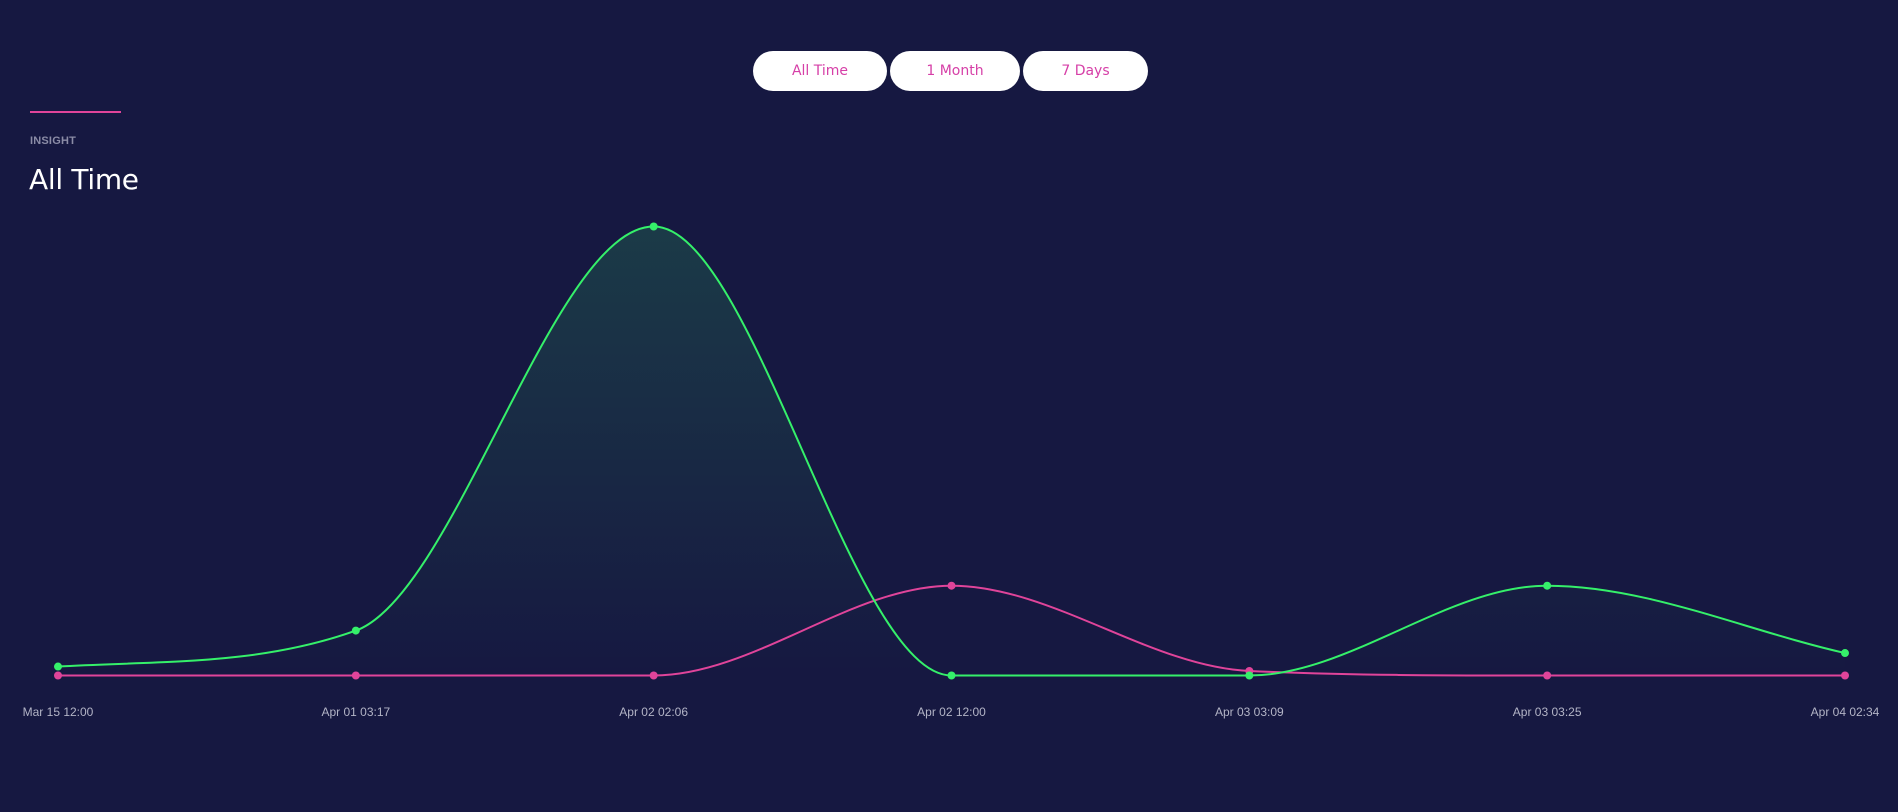  I want to click on range-tabs: All Time 1 Month 7 Days, so click(950, 71).